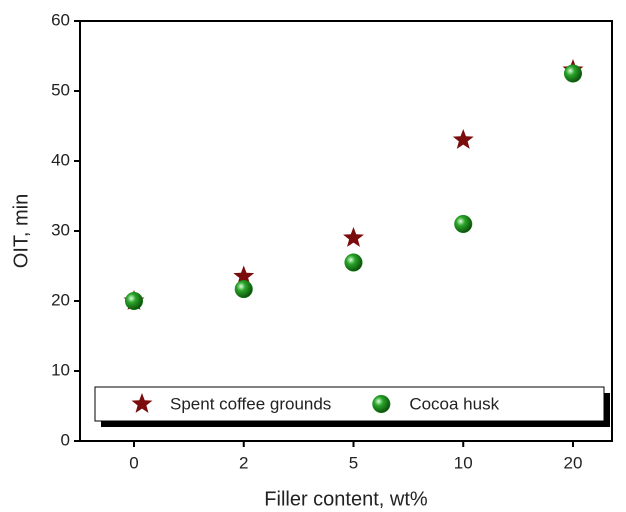 Image resolution: width=626 pixels, height=512 pixels. Describe the element at coordinates (454, 403) in the screenshot. I see `legend-label: Cocoa husk` at that location.